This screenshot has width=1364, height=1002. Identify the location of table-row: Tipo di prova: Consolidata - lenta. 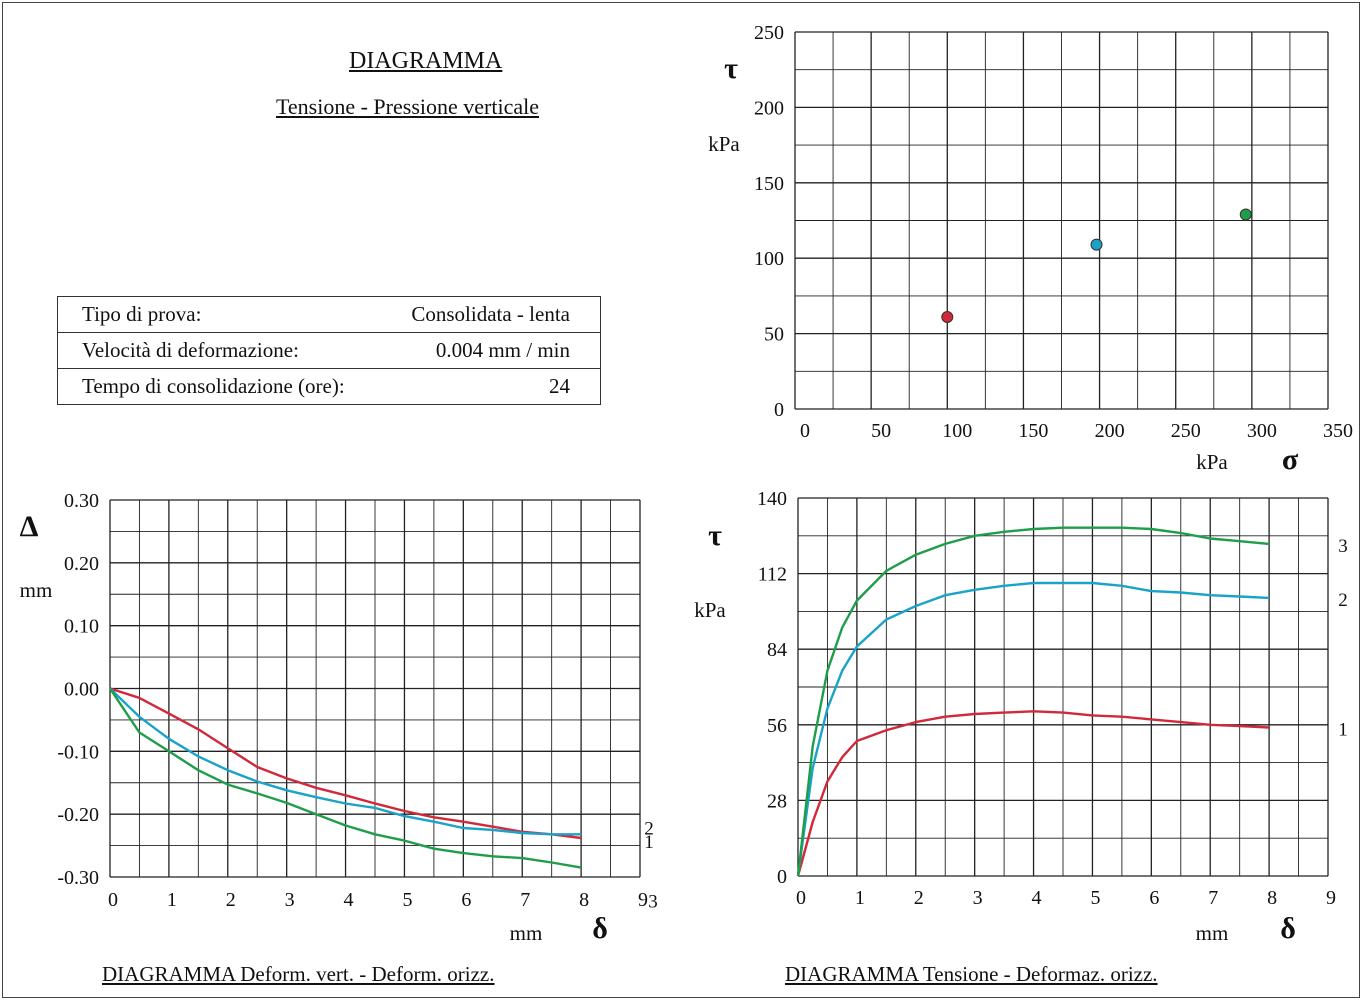
(329, 314).